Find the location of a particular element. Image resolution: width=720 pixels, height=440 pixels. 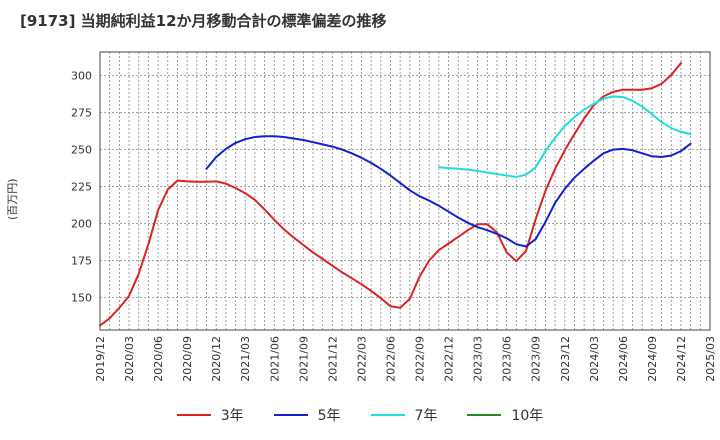

y-tick-label: 300 is located at coordinates (81, 76).